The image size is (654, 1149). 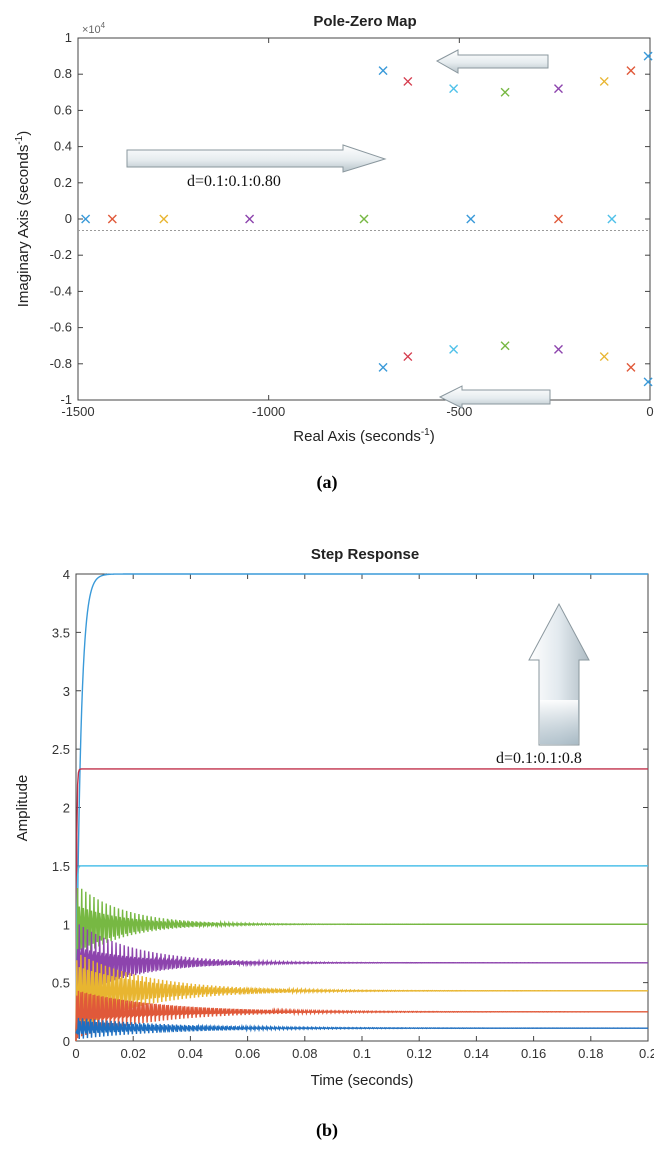 What do you see at coordinates (365, 554) in the screenshot?
I see `chart-b-title: Step Response` at bounding box center [365, 554].